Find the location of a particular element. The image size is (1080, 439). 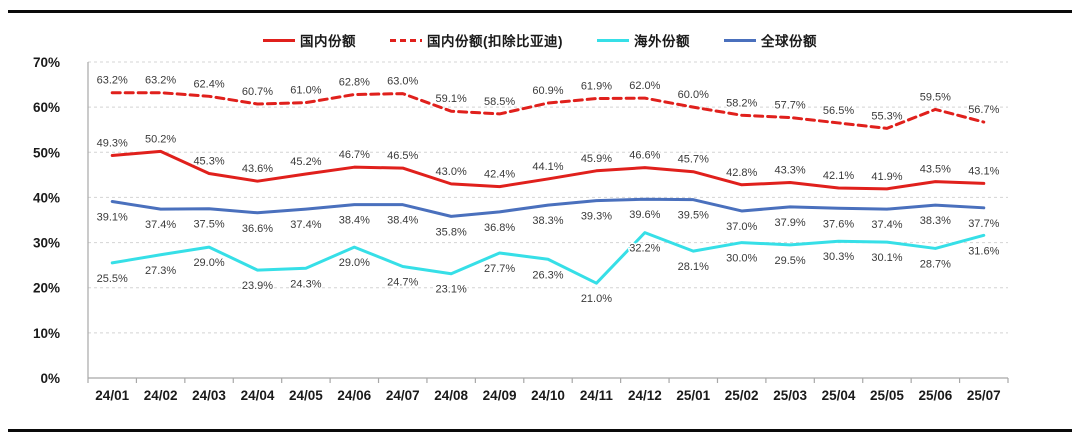

legend-item-3: 全球份额 is located at coordinates (770, 40).